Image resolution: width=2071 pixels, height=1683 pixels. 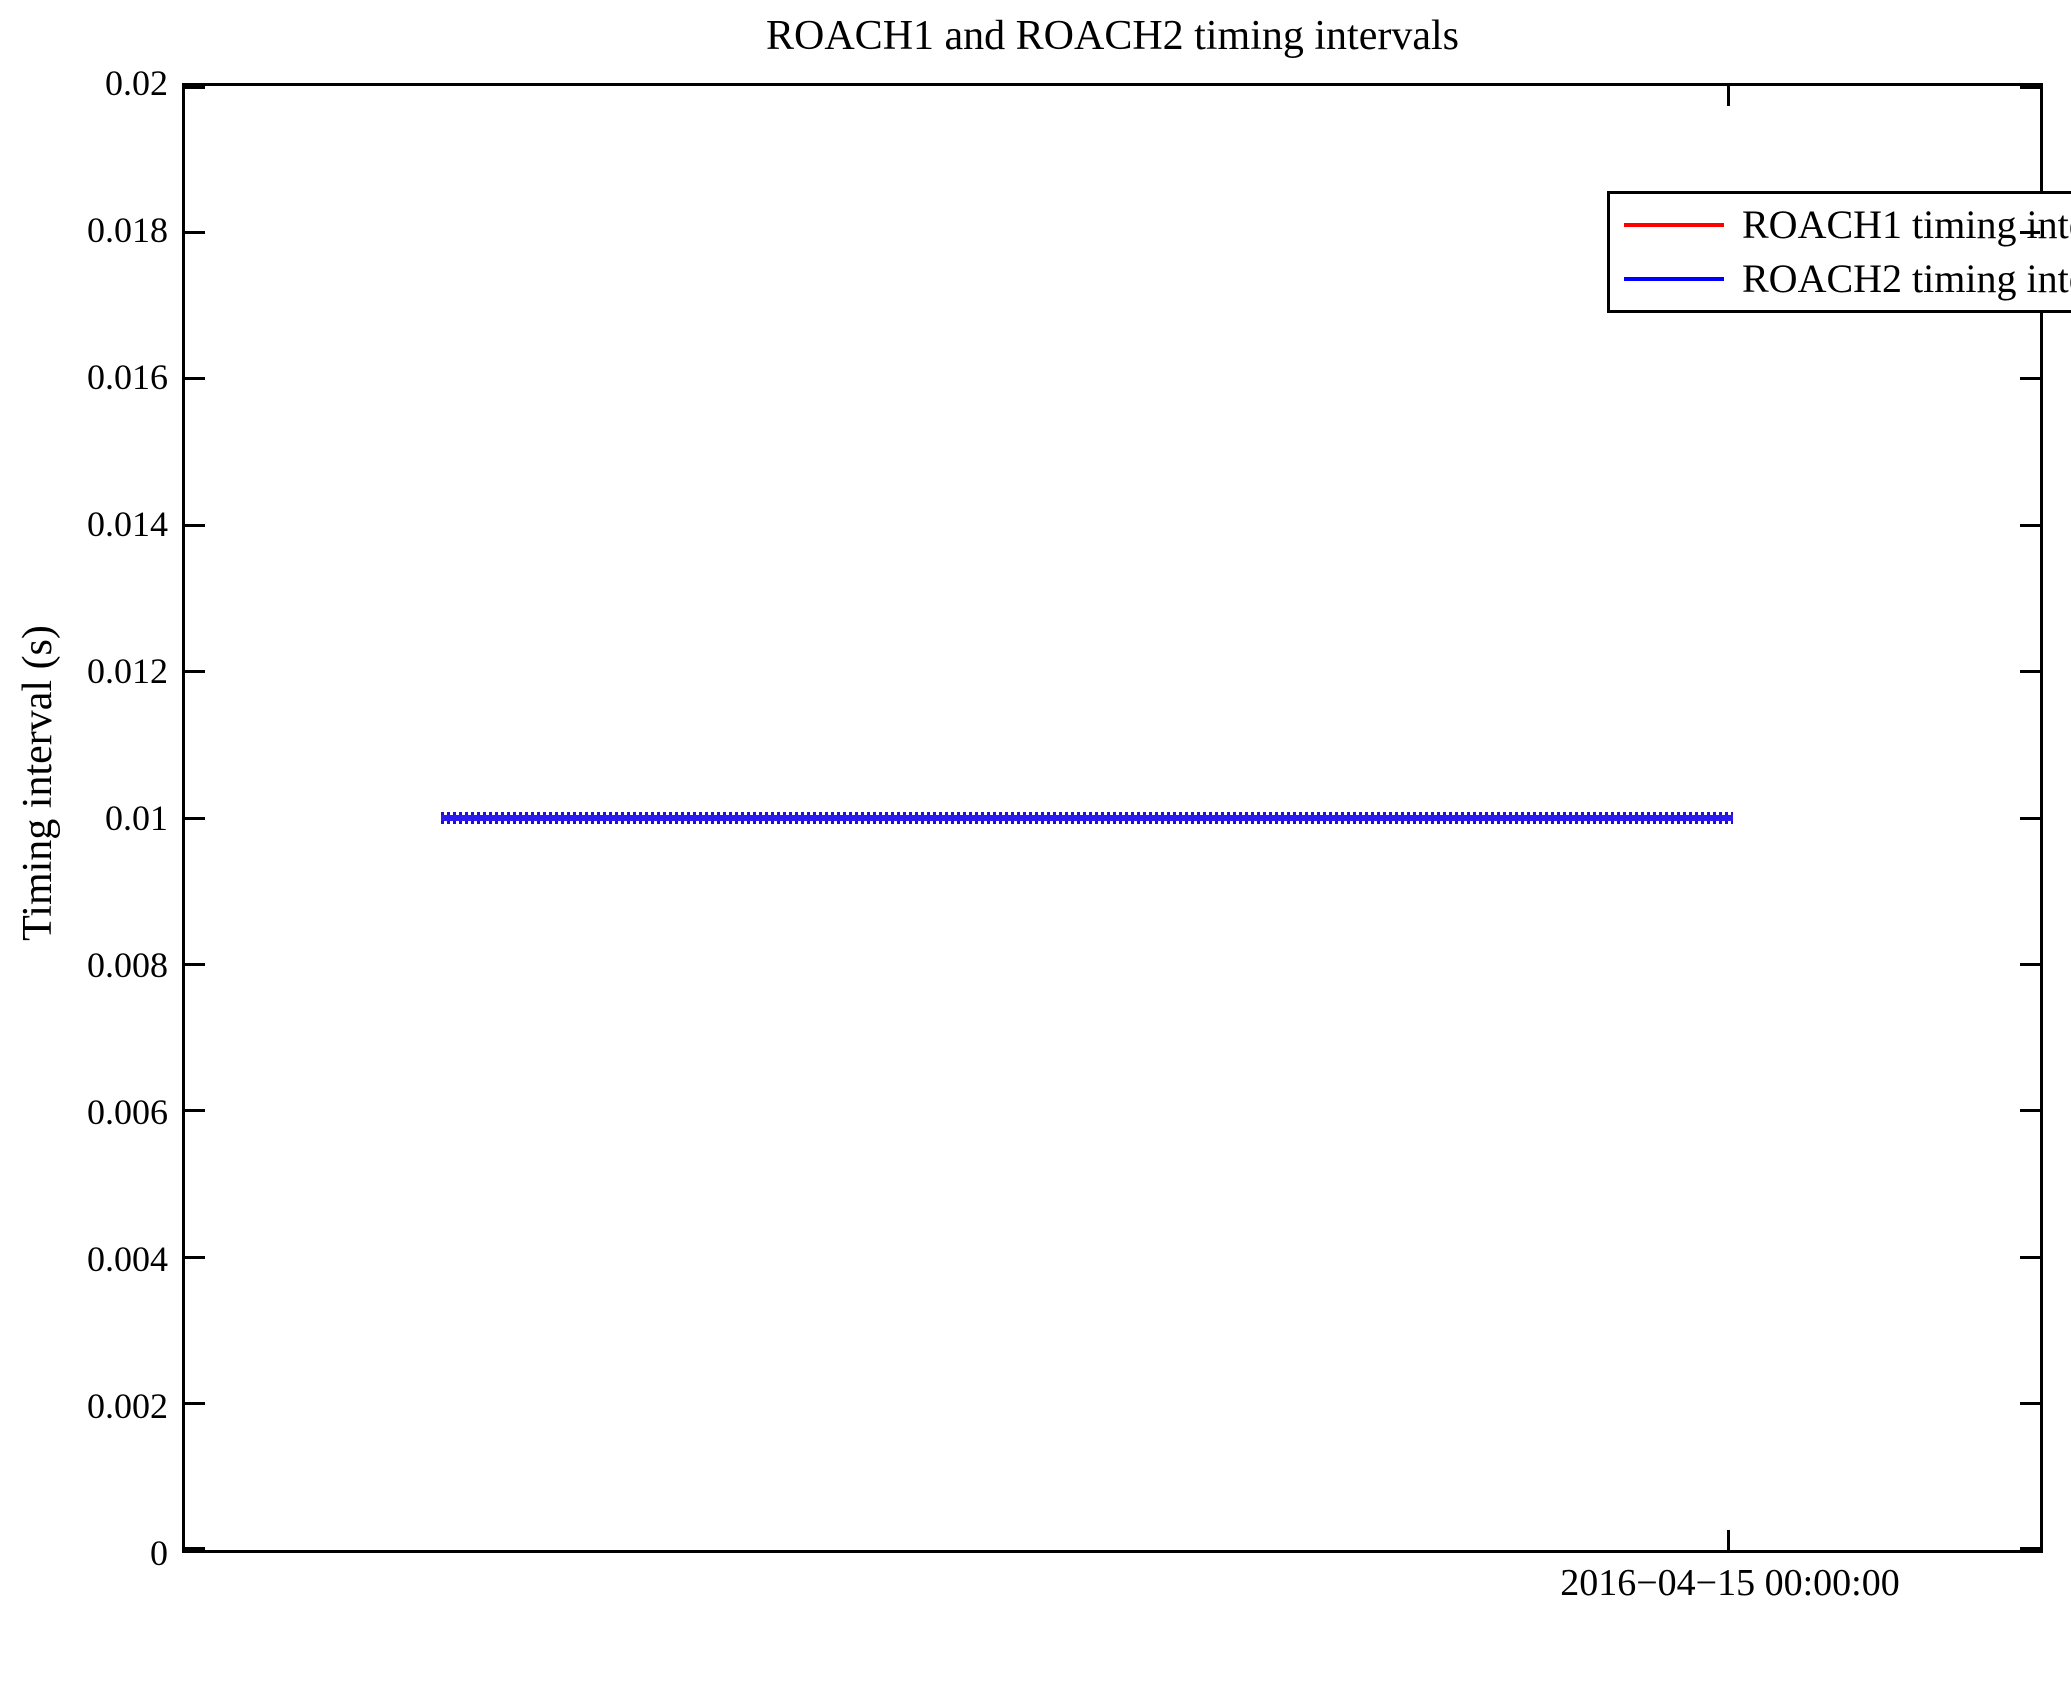 I want to click on y-tick-label: 0.01, so click(x=136, y=818).